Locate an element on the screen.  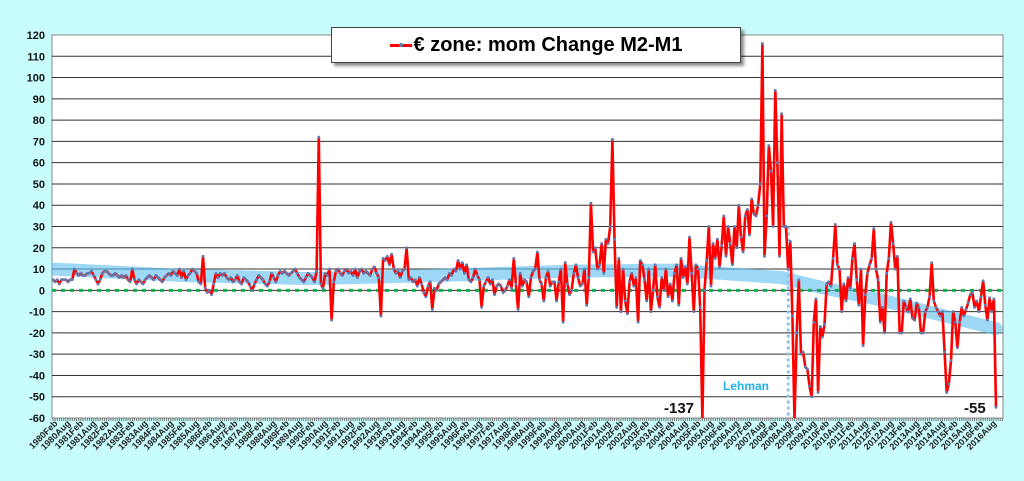
y-tick-label: 40 is located at coordinates (39, 206).